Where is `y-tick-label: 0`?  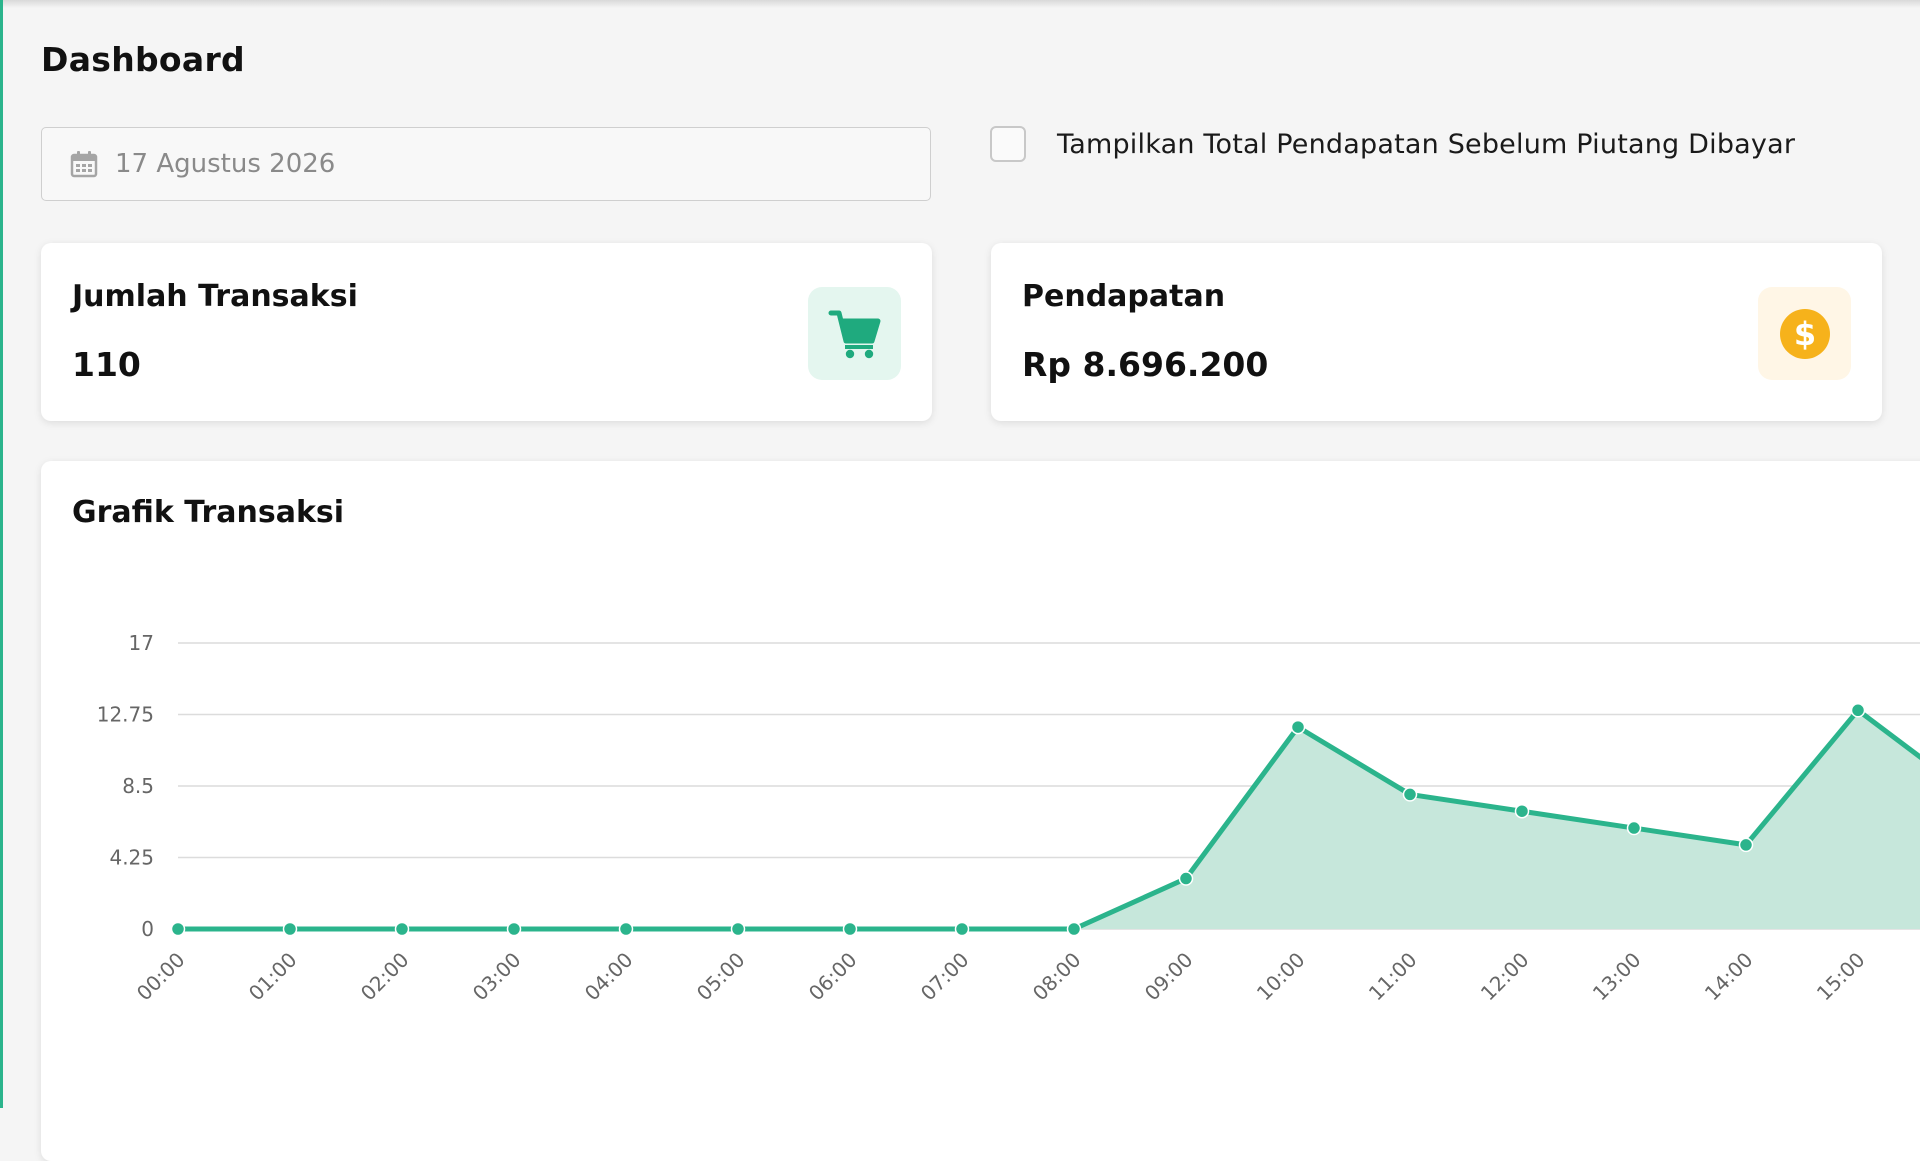 y-tick-label: 0 is located at coordinates (147, 929).